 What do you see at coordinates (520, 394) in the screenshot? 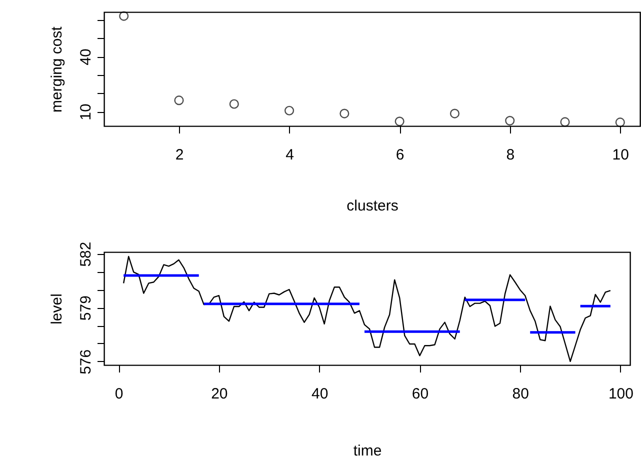
I see `x-tick-label: 80` at bounding box center [520, 394].